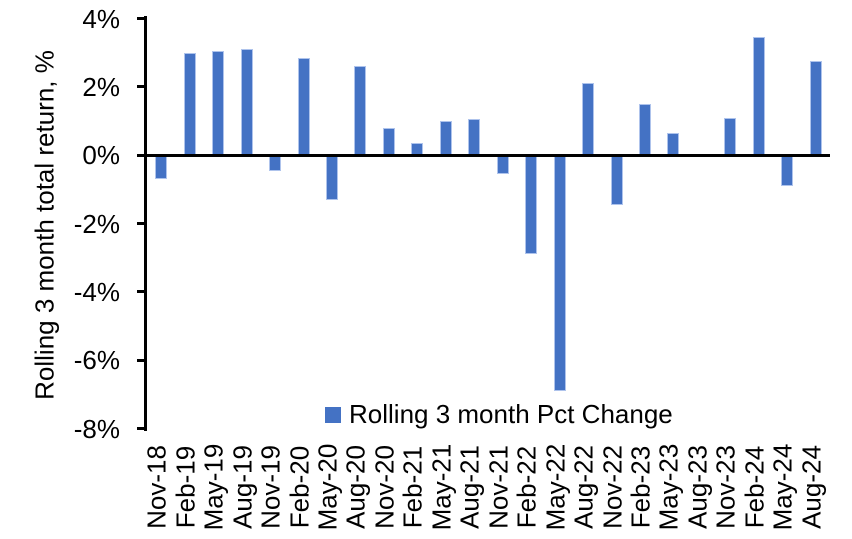  I want to click on y-tick-label: -8%, so click(96, 428).